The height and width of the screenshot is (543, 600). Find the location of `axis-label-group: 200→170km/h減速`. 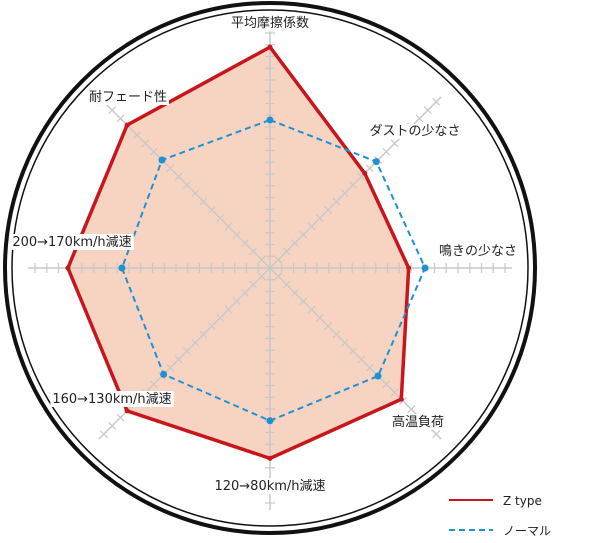

axis-label-group: 200→170km/h減速 is located at coordinates (72, 242).